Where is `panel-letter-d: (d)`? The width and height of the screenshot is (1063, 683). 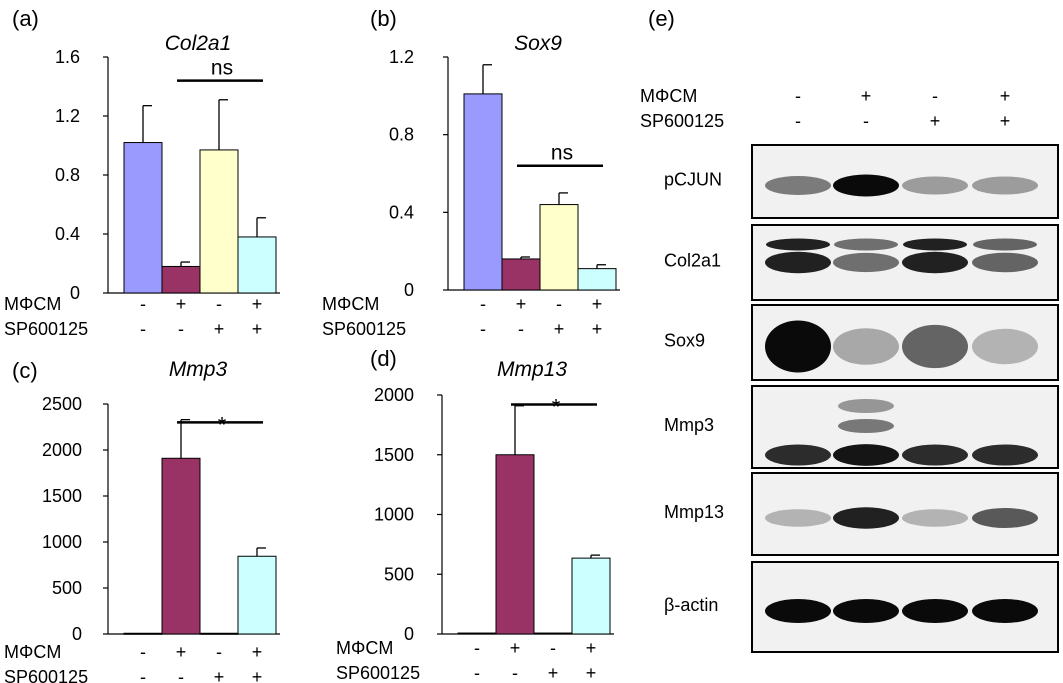 panel-letter-d: (d) is located at coordinates (383, 358).